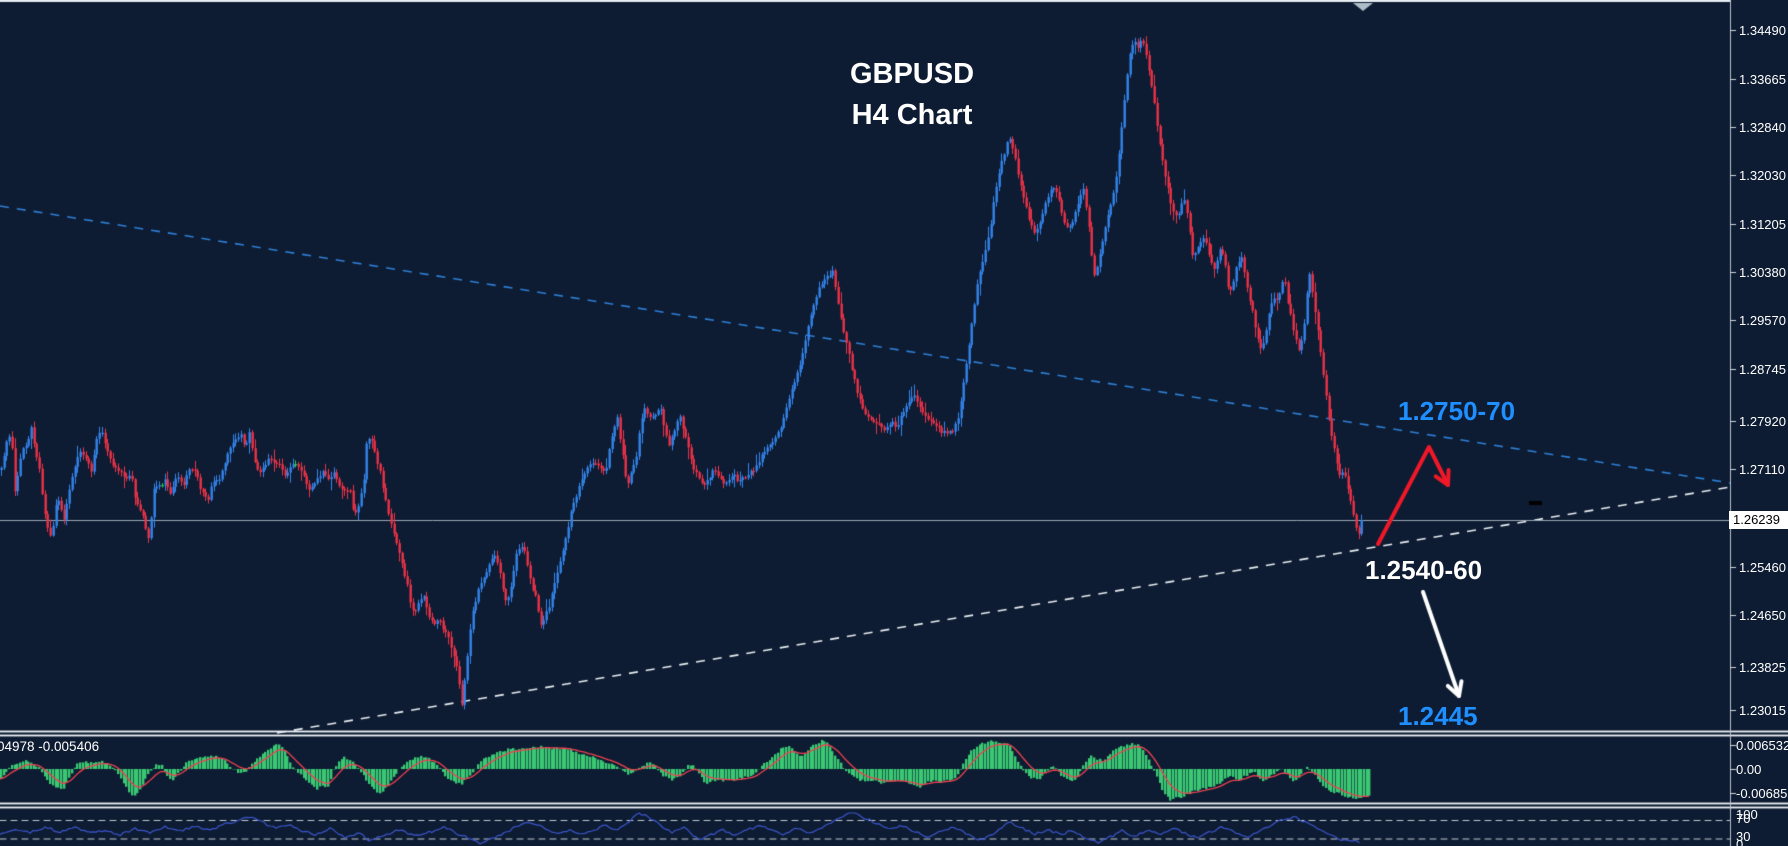 This screenshot has width=1788, height=846. Describe the element at coordinates (1758, 520) in the screenshot. I see `current-price-box: 1.26239` at that location.